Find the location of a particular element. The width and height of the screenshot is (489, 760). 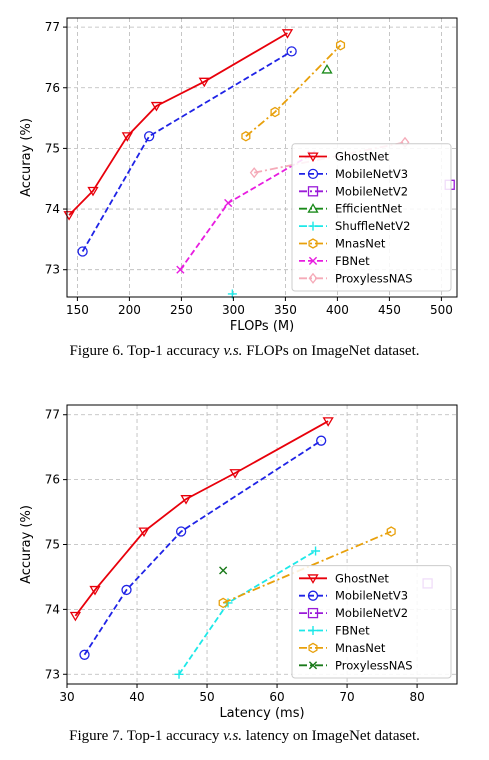

y-tick-label: 75 is located at coordinates (52, 545).